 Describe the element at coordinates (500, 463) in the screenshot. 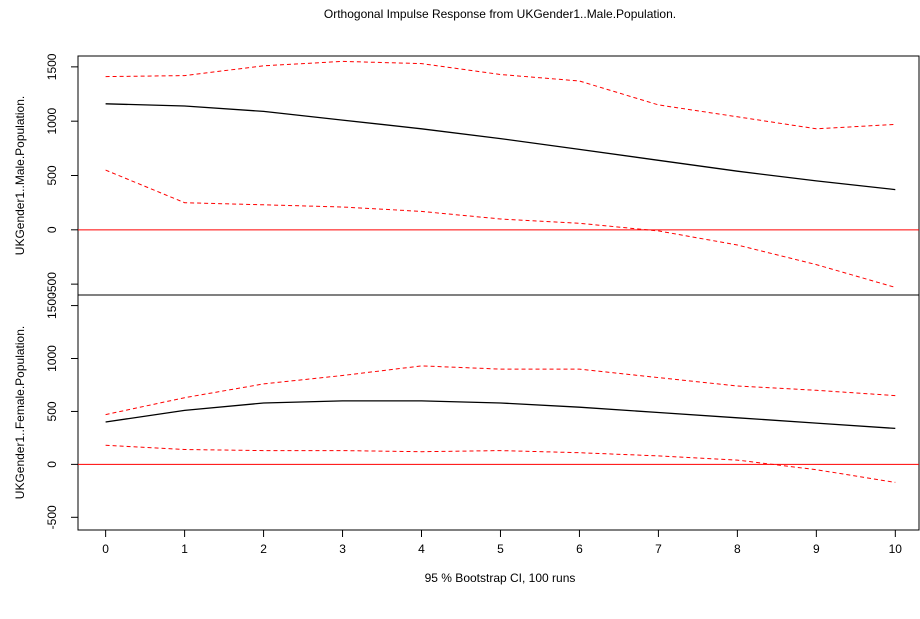

I see `ci-lower-line` at that location.